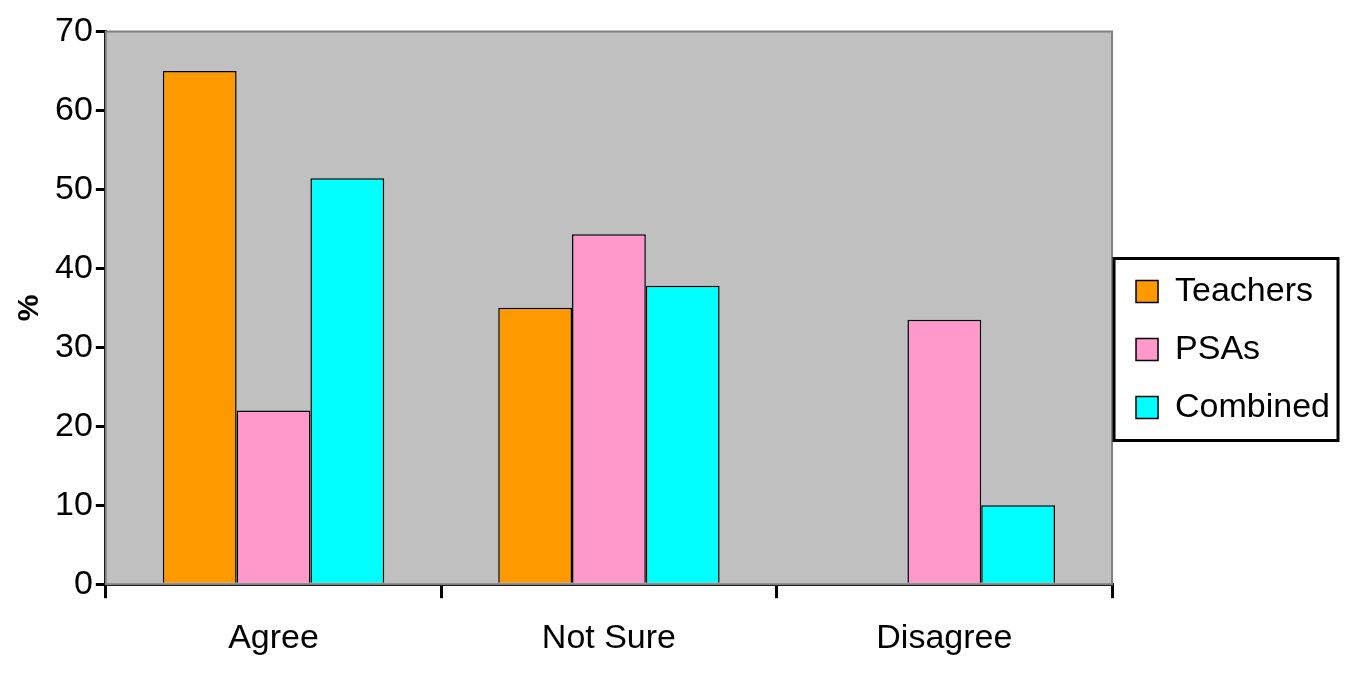 The height and width of the screenshot is (691, 1350). I want to click on y-tick-label: 20, so click(73, 423).